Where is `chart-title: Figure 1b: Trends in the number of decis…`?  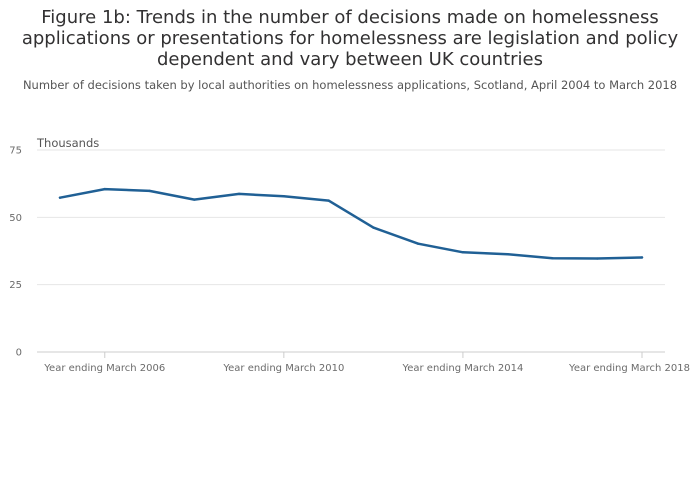 chart-title: Figure 1b: Trends in the number of decis… is located at coordinates (350, 38).